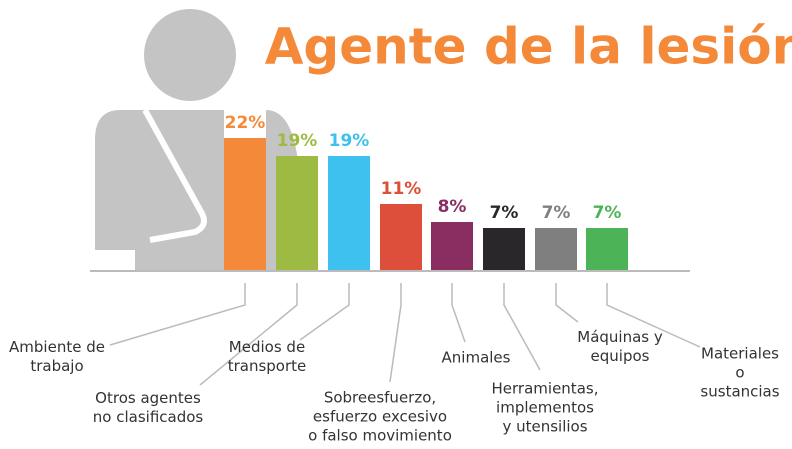  What do you see at coordinates (740, 372) in the screenshot?
I see `category-label: Materiales o sustancias` at bounding box center [740, 372].